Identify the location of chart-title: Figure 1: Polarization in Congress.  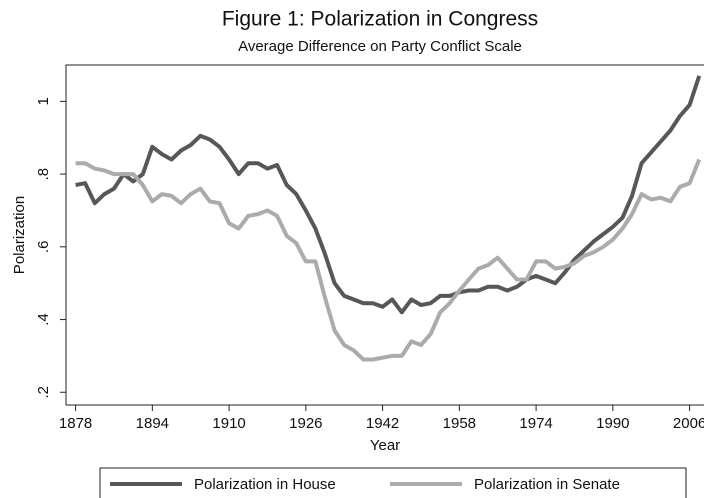
(380, 19).